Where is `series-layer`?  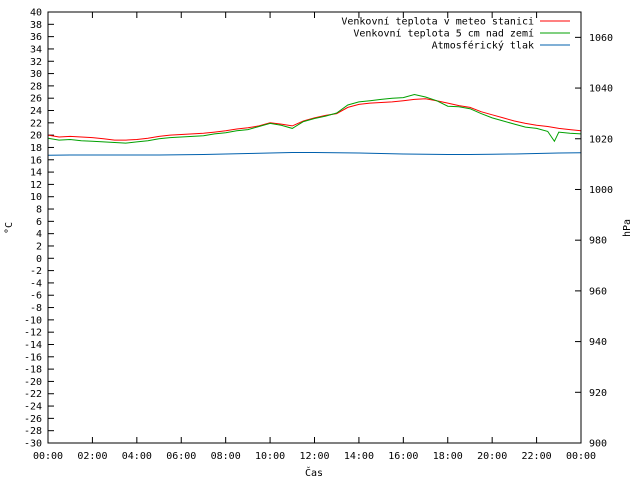 series-layer is located at coordinates (314, 124).